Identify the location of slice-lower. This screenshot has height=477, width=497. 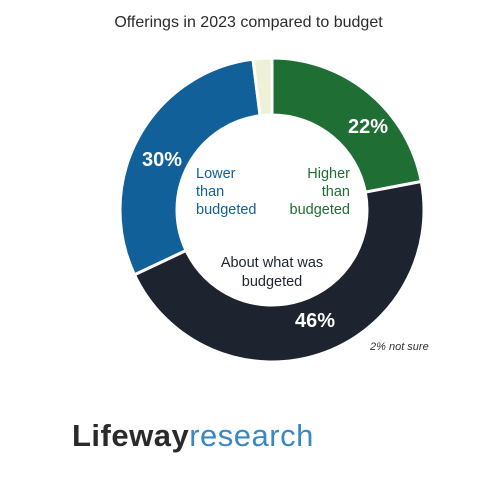
(190, 167).